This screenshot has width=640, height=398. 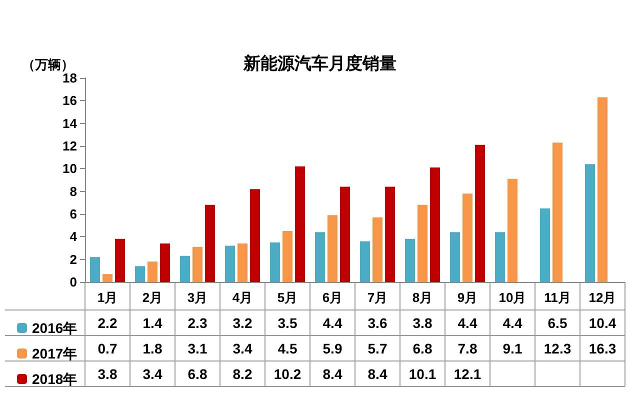 I want to click on x-tick-label: 1月, so click(x=107, y=297).